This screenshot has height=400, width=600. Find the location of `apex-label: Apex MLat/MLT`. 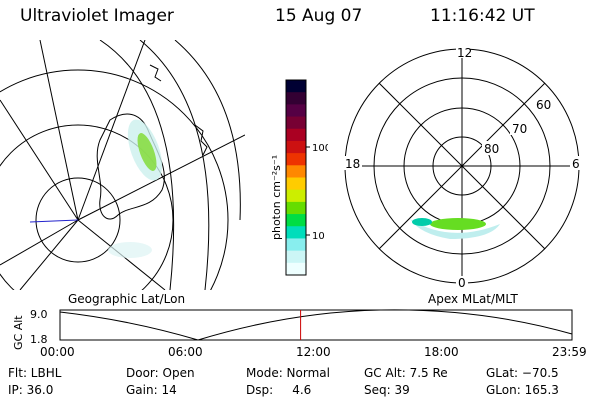

apex-label: Apex MLat/MLT is located at coordinates (473, 299).